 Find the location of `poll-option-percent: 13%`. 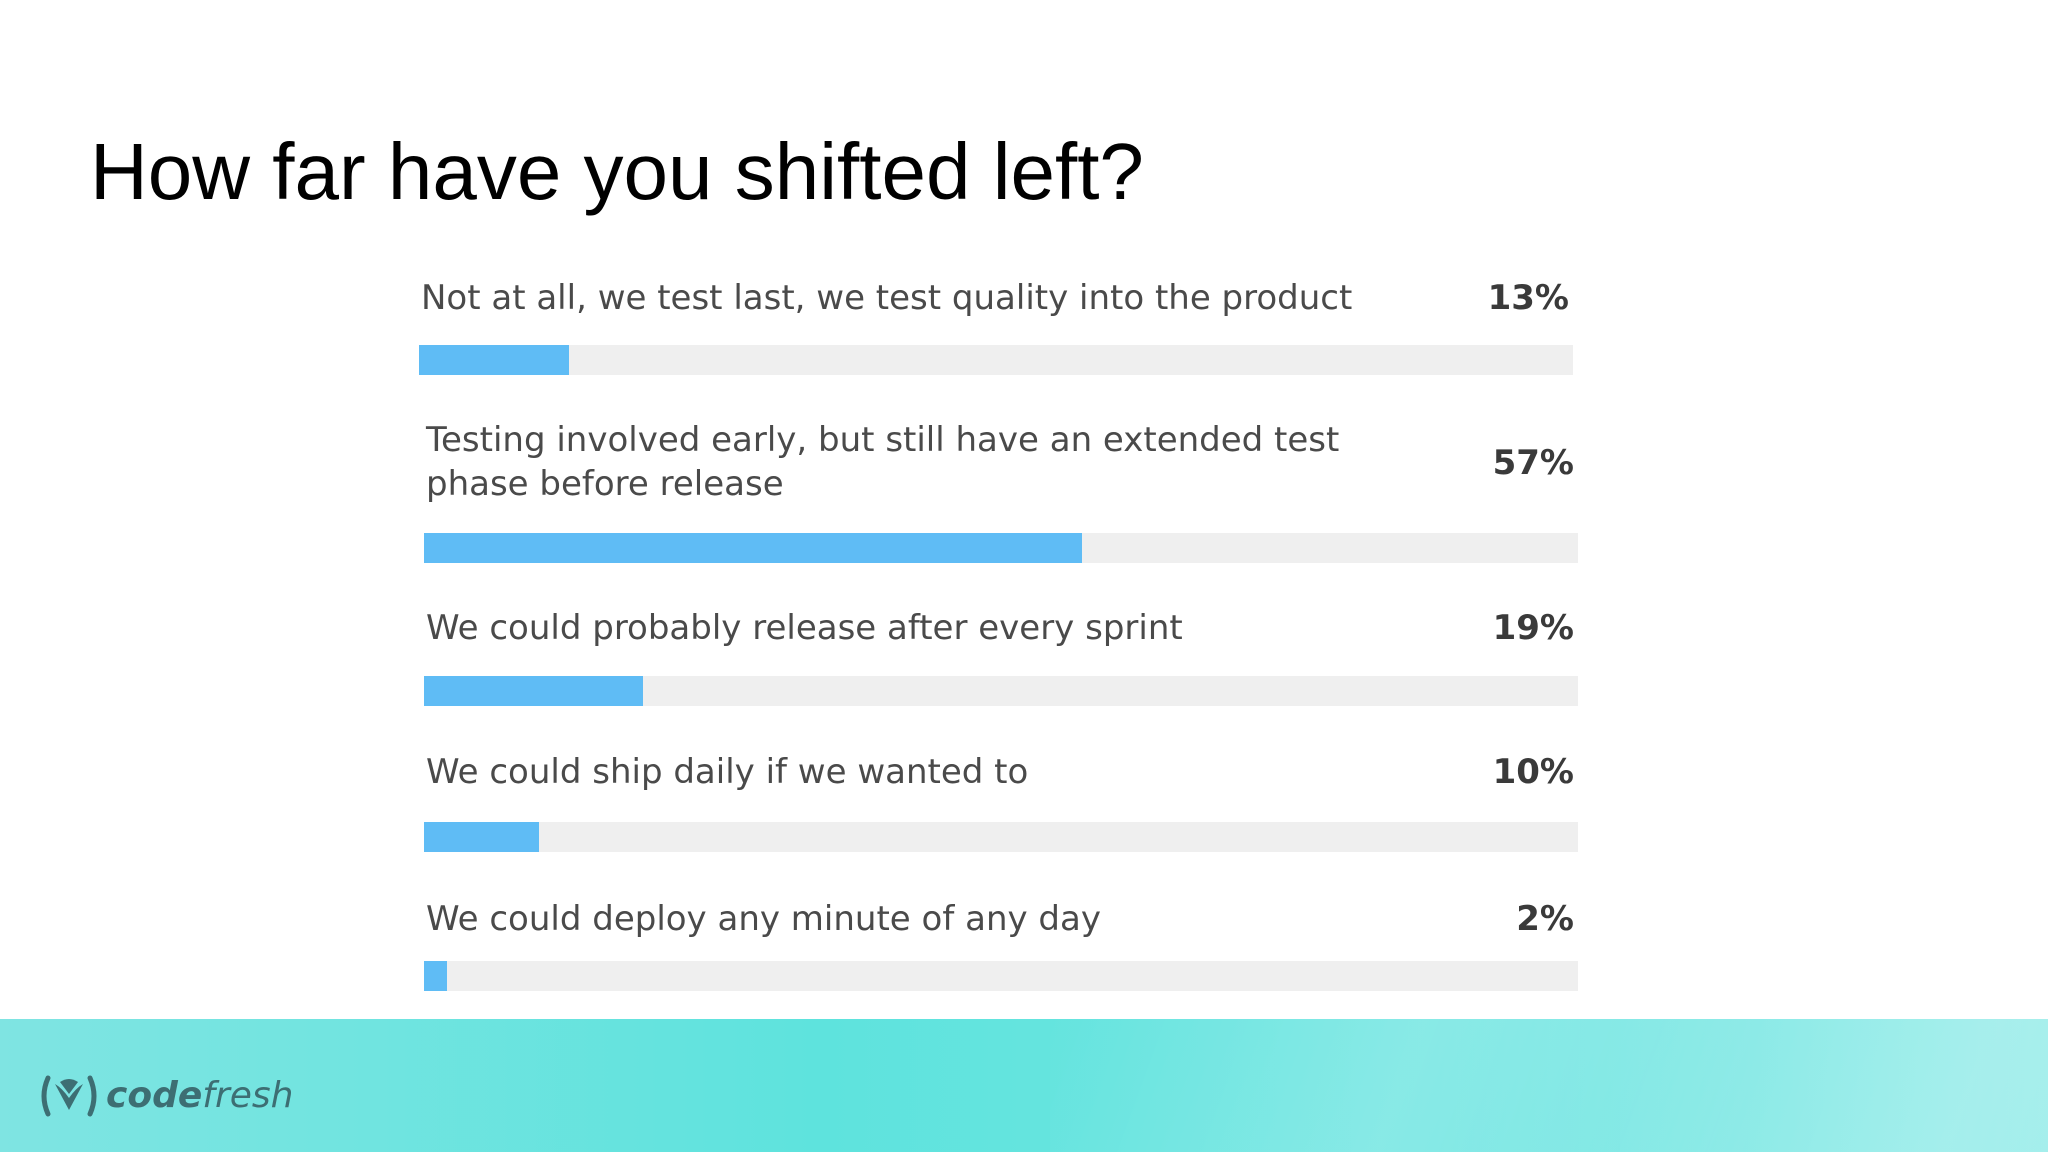

poll-option-percent: 13% is located at coordinates (1528, 298).